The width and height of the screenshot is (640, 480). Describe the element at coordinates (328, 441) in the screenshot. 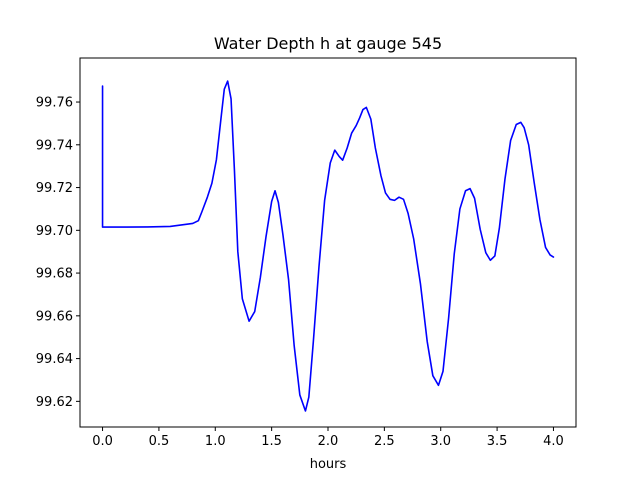

I see `x-tick-label: 2.0` at that location.